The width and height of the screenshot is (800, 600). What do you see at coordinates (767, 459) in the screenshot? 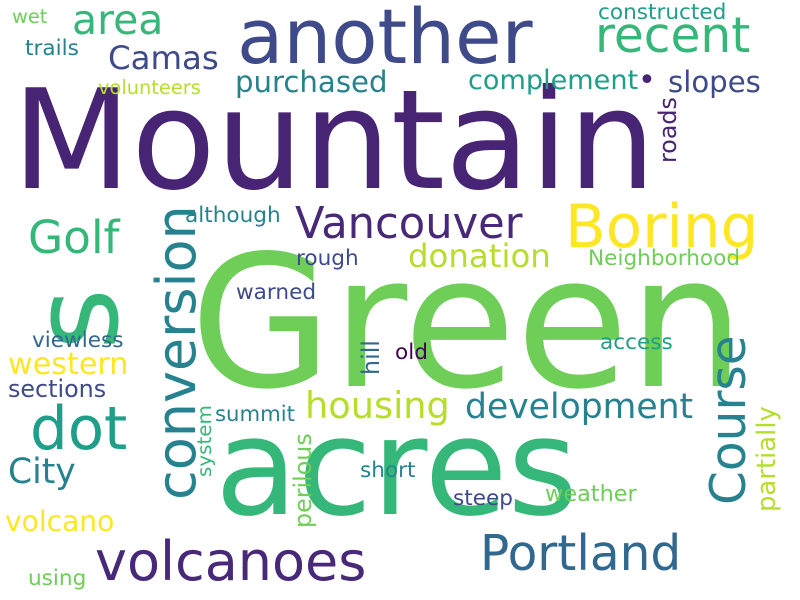
I see `word-partially: partially` at bounding box center [767, 459].